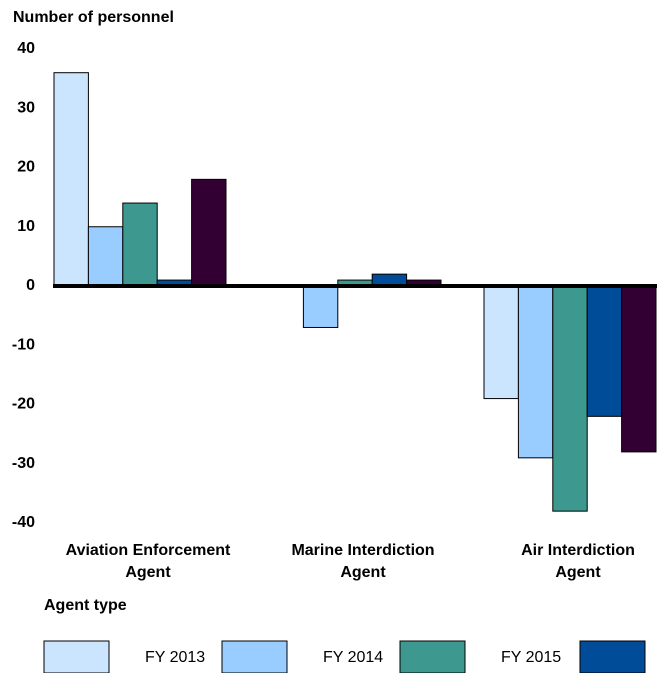 This screenshot has height=673, width=657. Describe the element at coordinates (23, 344) in the screenshot. I see `y-tick-label: -10` at that location.